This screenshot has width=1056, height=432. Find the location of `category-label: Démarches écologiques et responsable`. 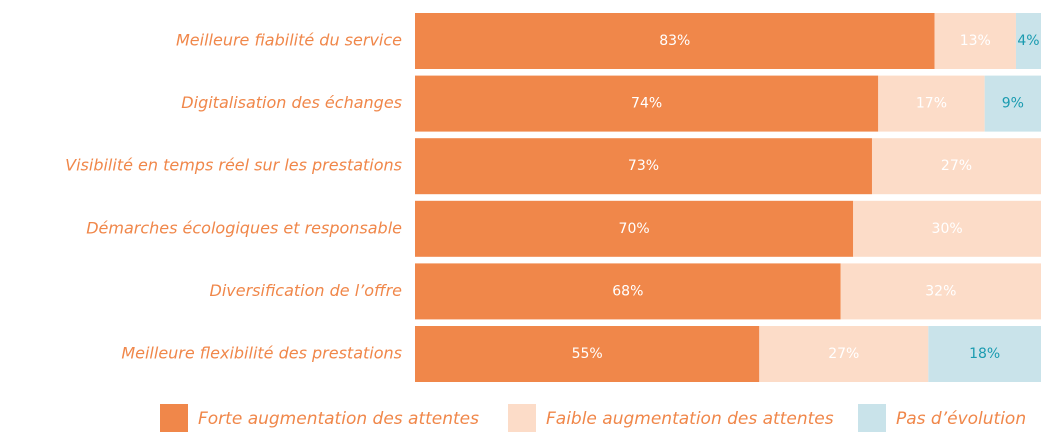

category-label: Démarches écologiques et responsable is located at coordinates (244, 227).